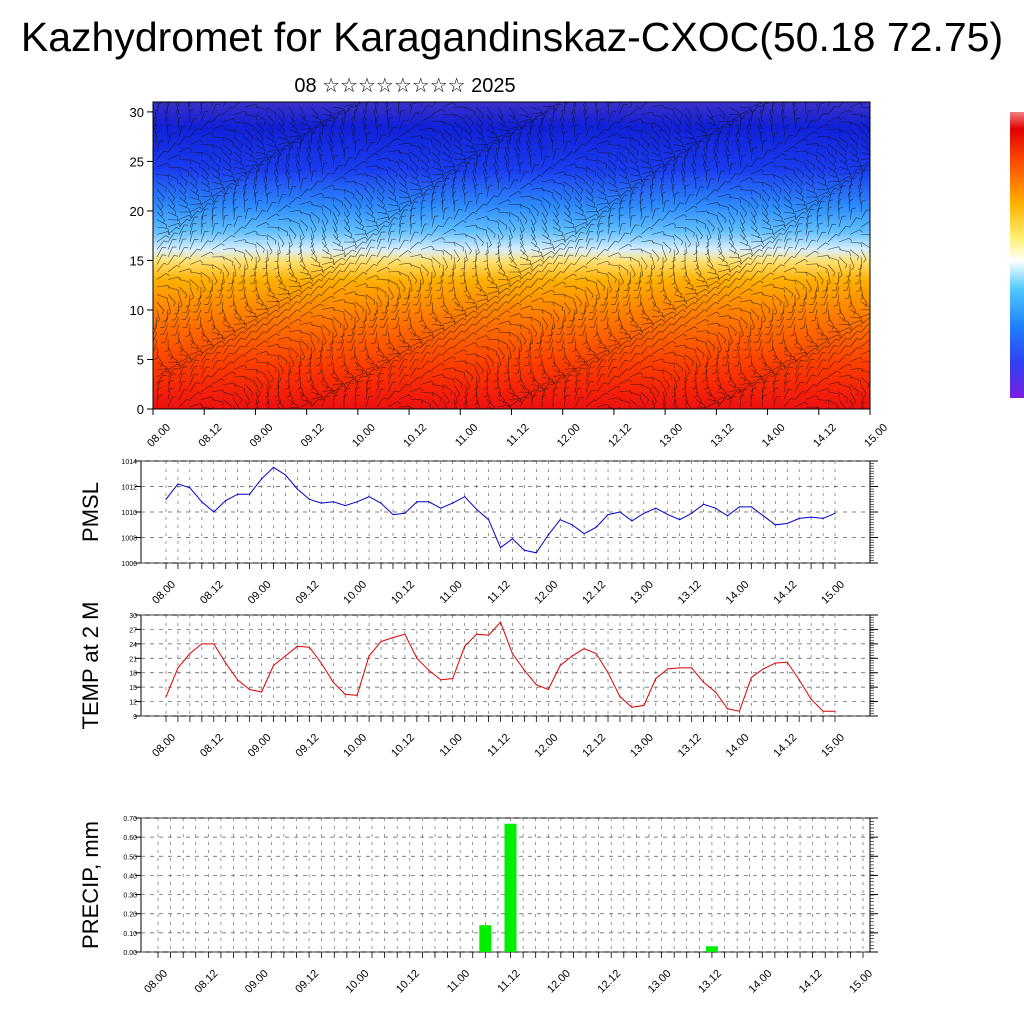  What do you see at coordinates (135, 717) in the screenshot?
I see `temp-y-tick-label: 9` at bounding box center [135, 717].